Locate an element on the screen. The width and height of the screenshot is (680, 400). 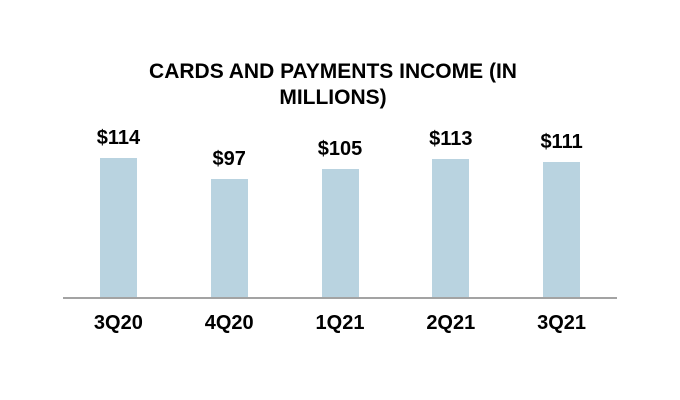
x-axis-label: 1Q21 is located at coordinates (340, 323).